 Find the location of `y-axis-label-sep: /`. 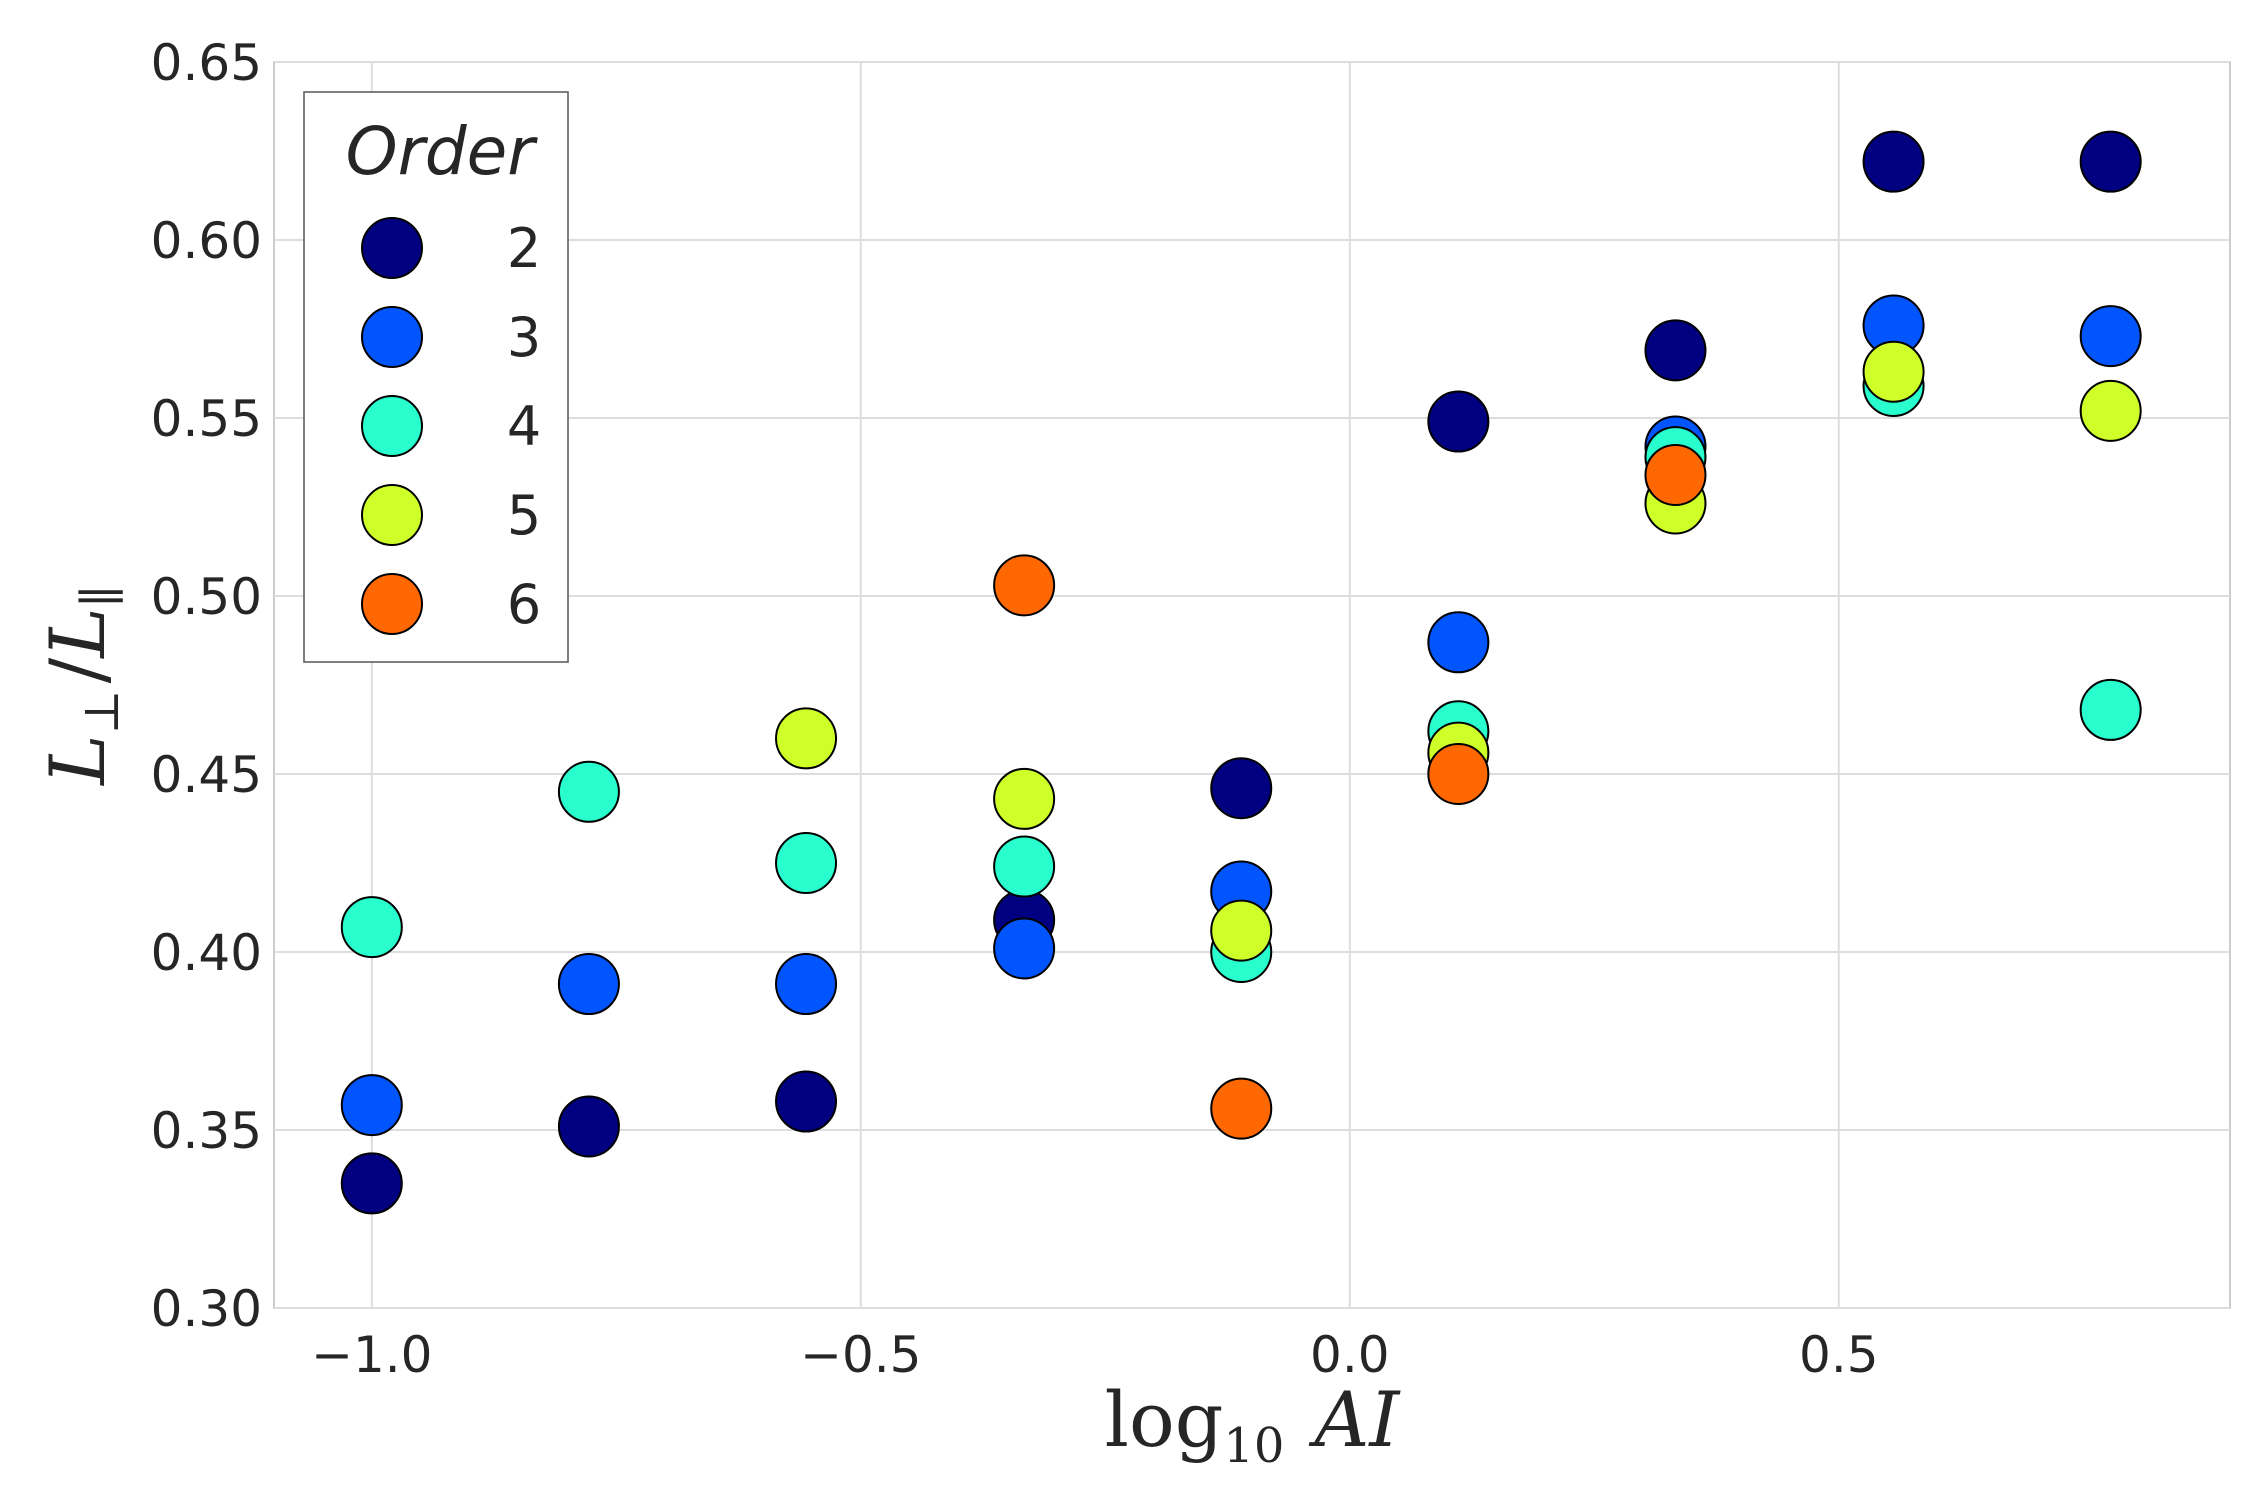

y-axis-label-sep: / is located at coordinates (77, 670).